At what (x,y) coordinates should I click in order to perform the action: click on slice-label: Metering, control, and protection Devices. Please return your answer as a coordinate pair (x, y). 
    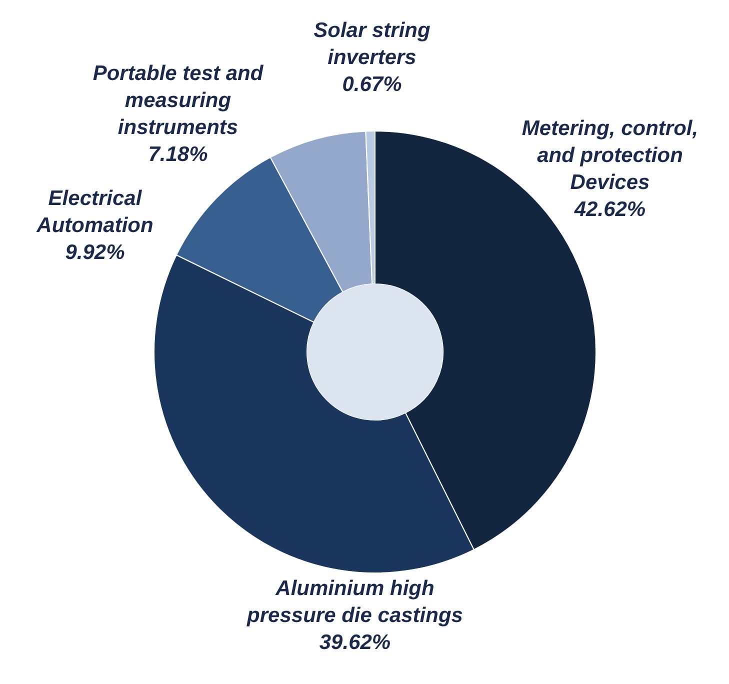
    Looking at the image, I should click on (610, 155).